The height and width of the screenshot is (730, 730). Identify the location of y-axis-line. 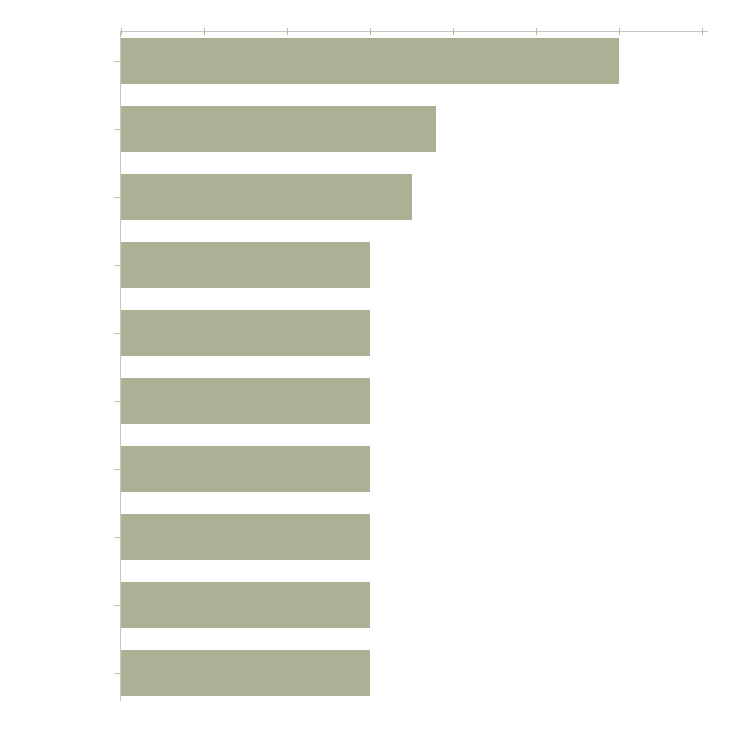
(120, 366).